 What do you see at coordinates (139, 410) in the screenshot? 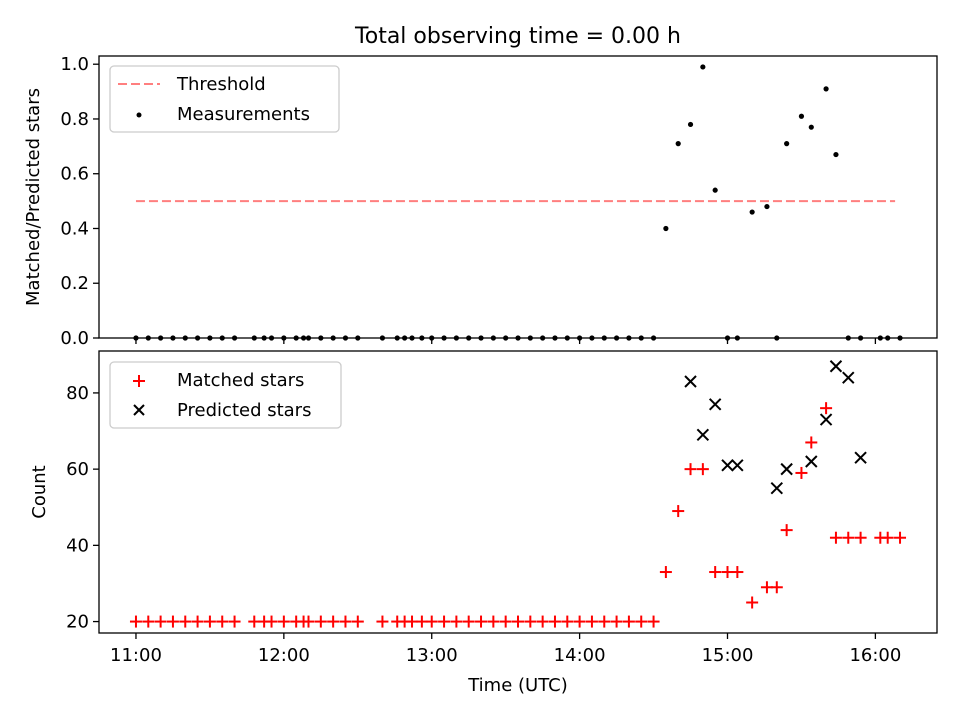
I see `legend-predicted-swatch` at bounding box center [139, 410].